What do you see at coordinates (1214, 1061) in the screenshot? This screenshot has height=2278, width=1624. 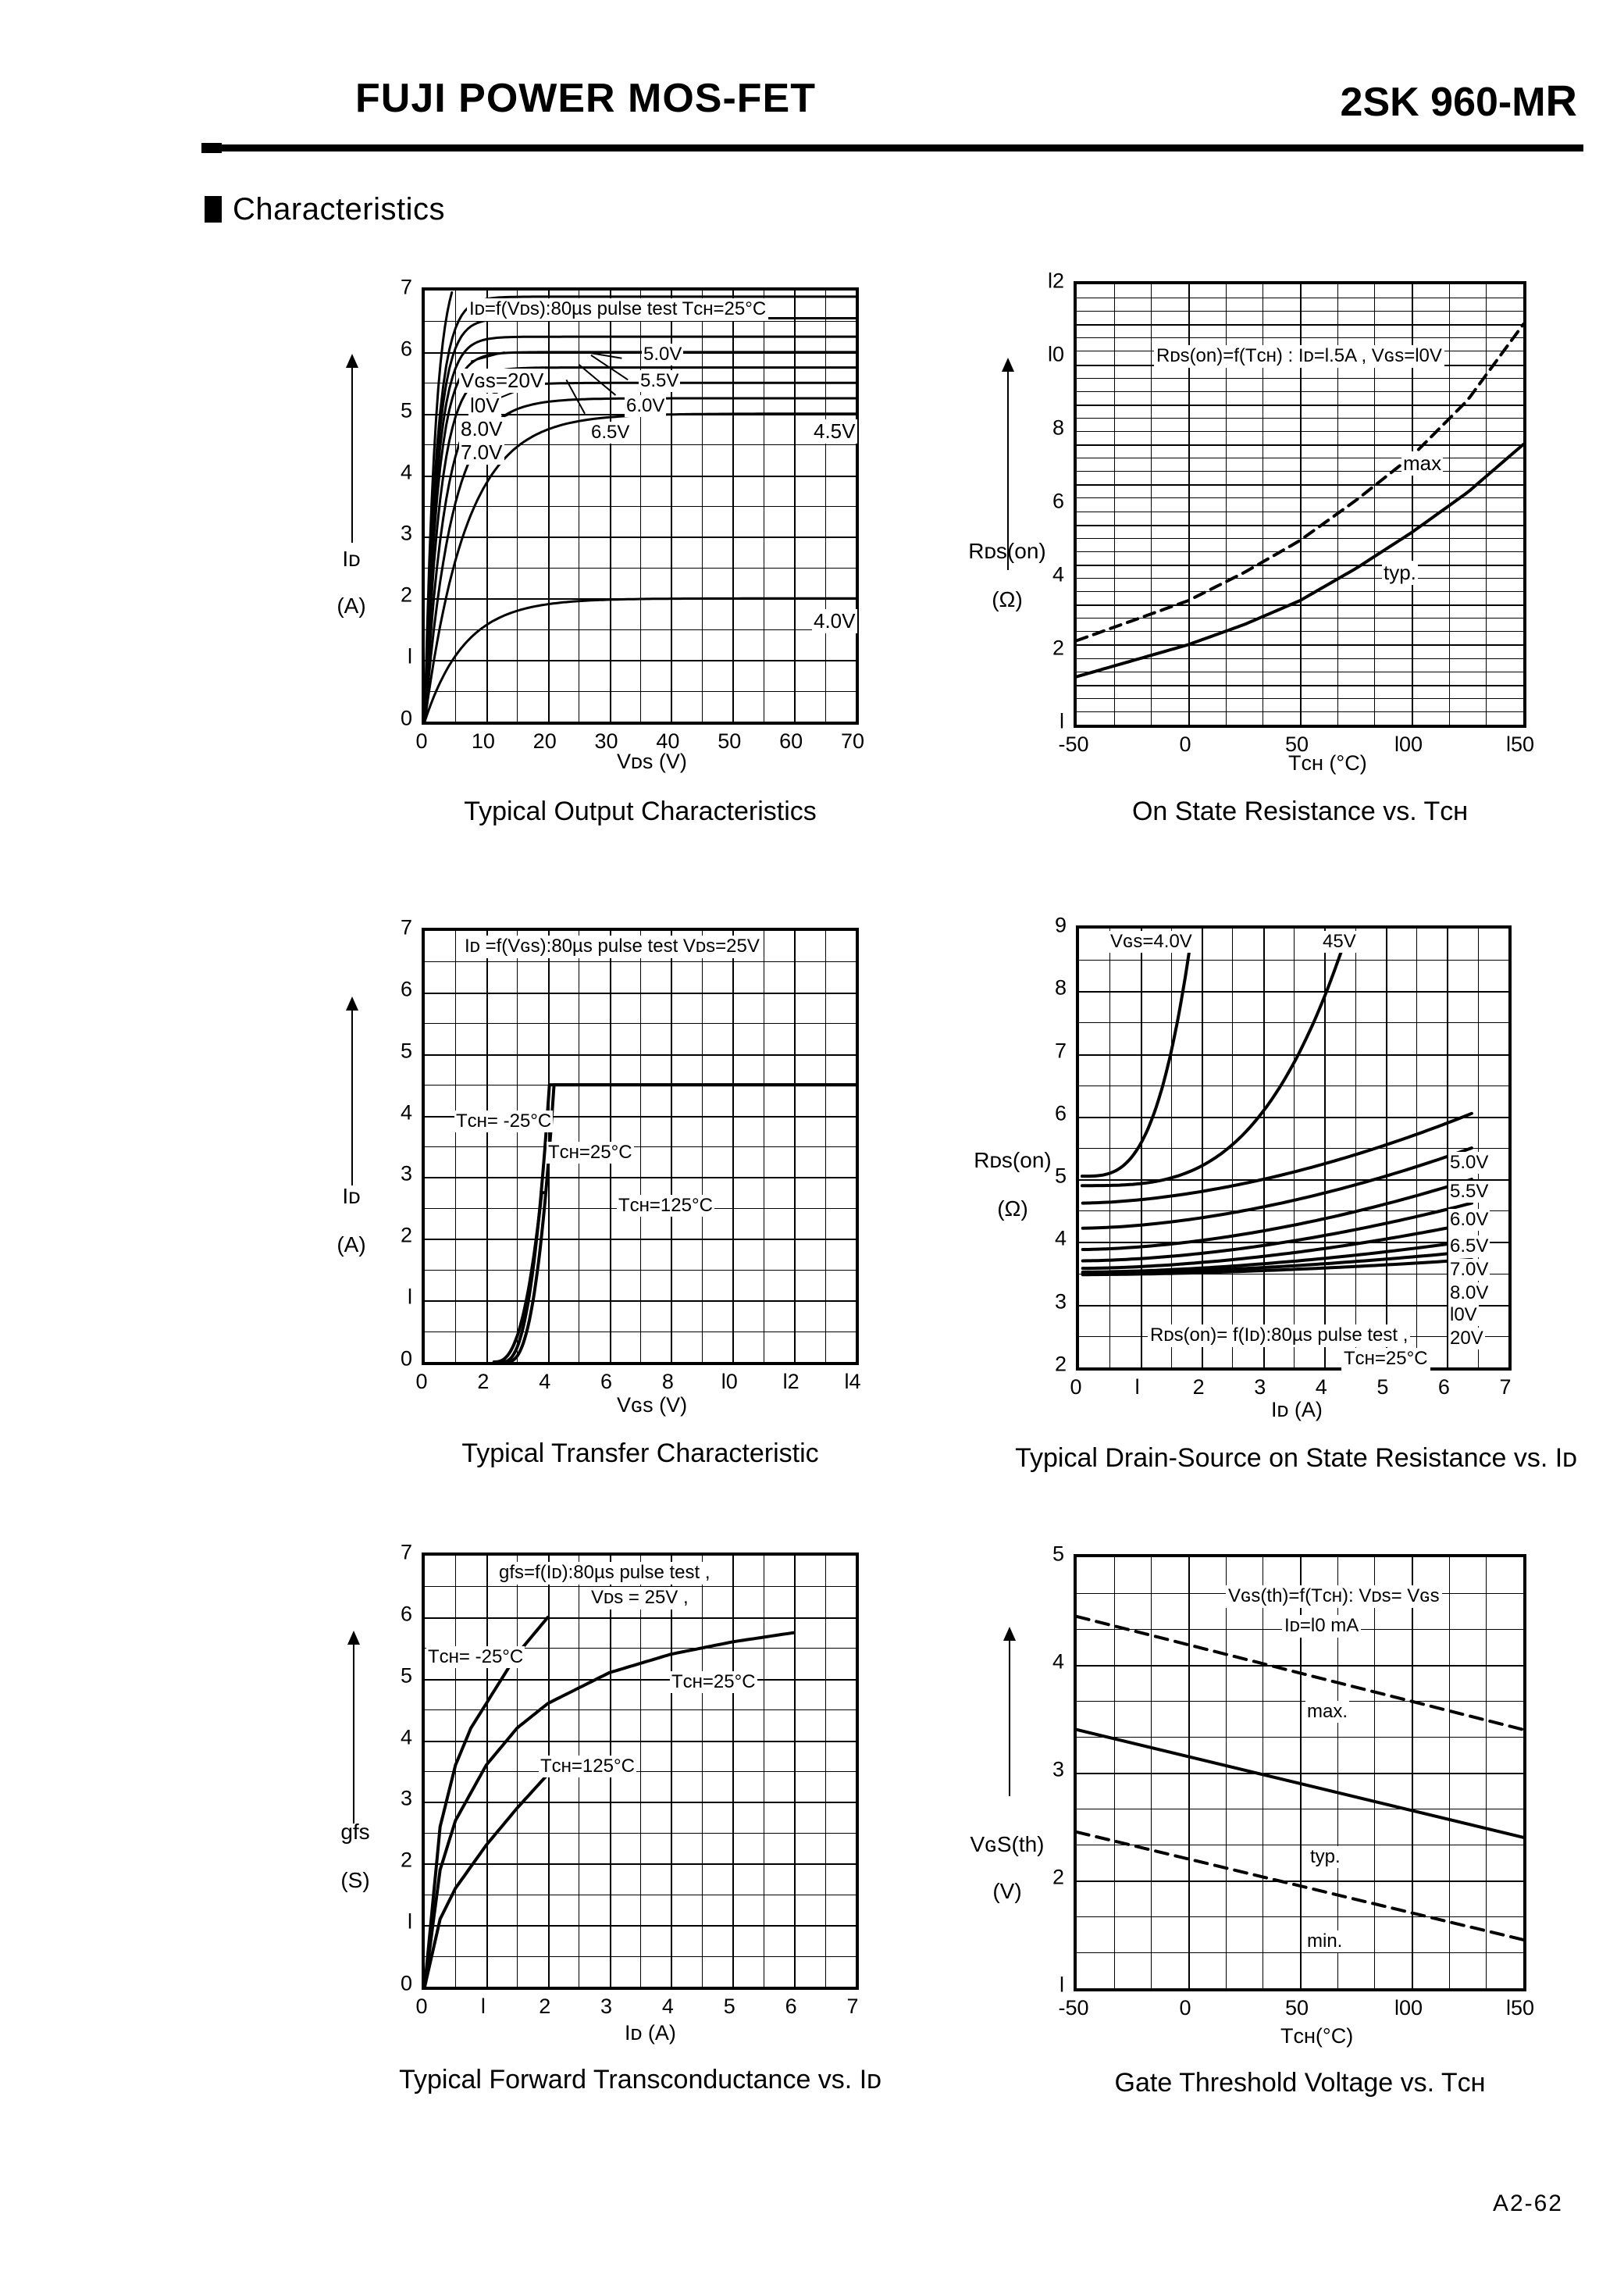 I see `curve-vgs-4.5V` at bounding box center [1214, 1061].